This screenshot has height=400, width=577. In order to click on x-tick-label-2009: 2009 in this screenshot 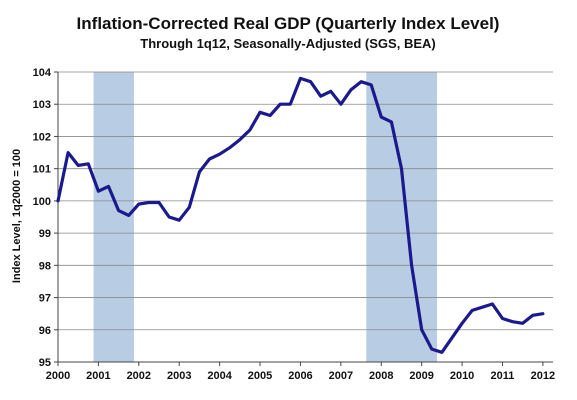, I will do `click(421, 376)`.